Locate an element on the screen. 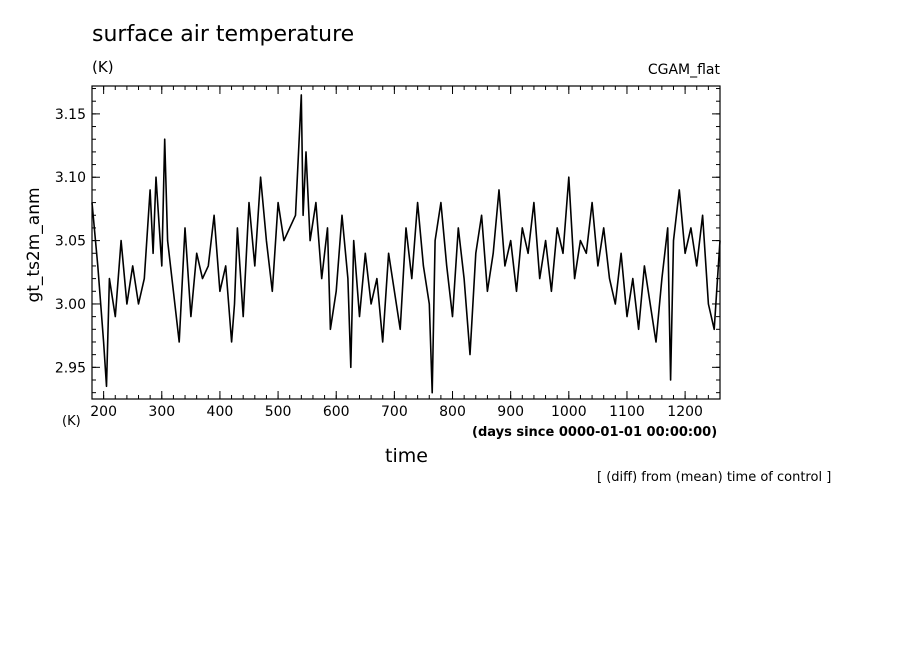 The height and width of the screenshot is (654, 904). x-tick-label: 300 is located at coordinates (161, 412).